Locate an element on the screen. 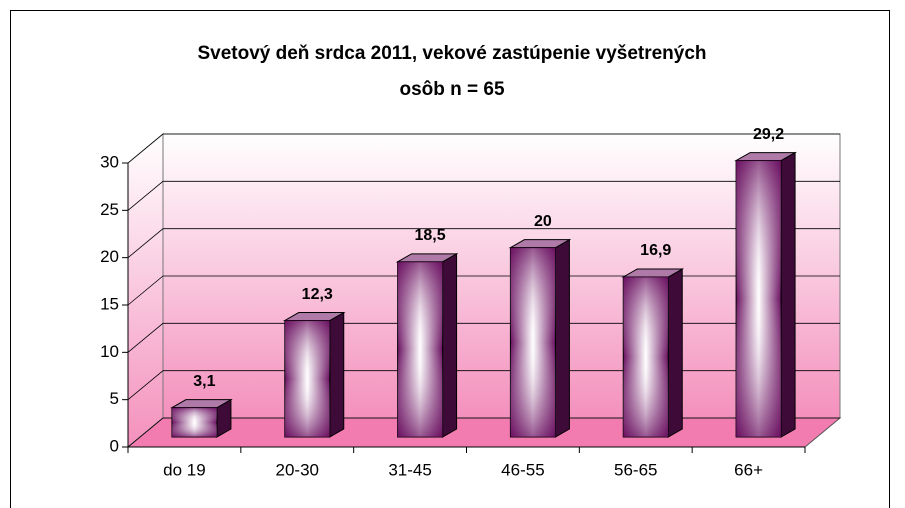 This screenshot has height=508, width=905. y-tick-label: 30 is located at coordinates (109, 161).